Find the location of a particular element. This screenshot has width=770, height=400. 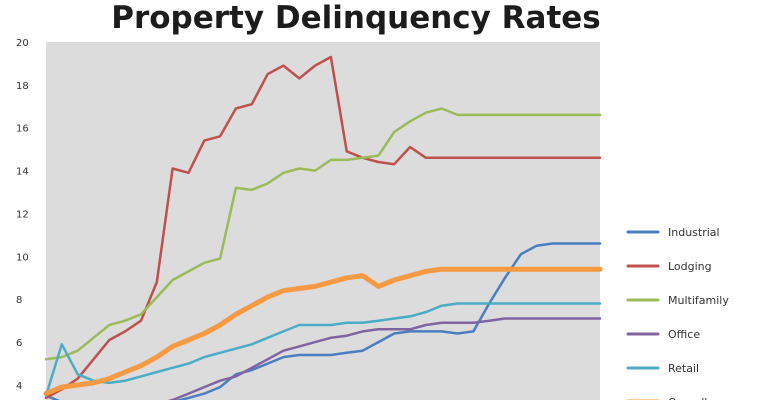

legend-label: Overall is located at coordinates (687, 398).